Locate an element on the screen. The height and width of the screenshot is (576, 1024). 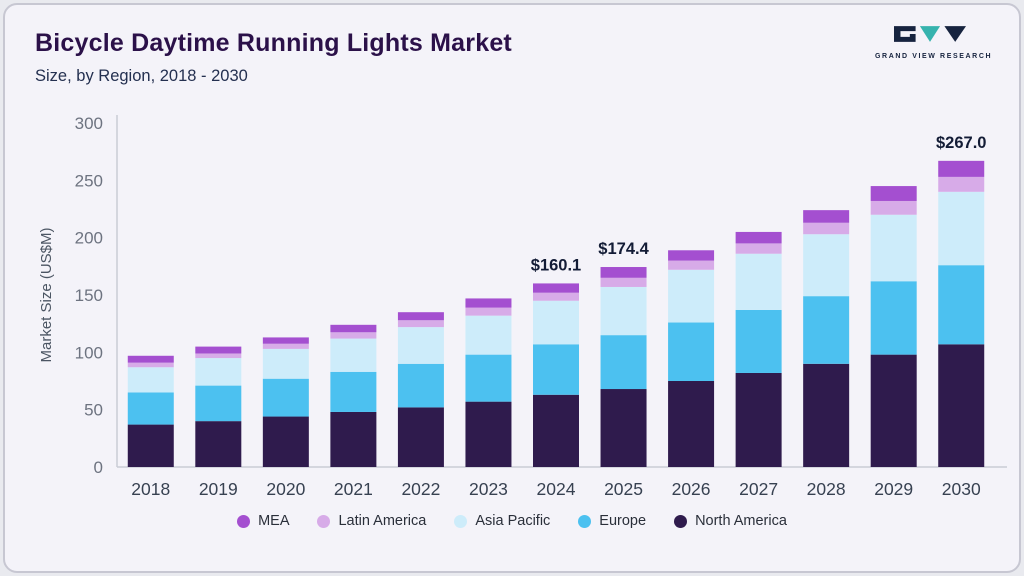
grand-view-research-logo-icon is located at coordinates (930, 34).